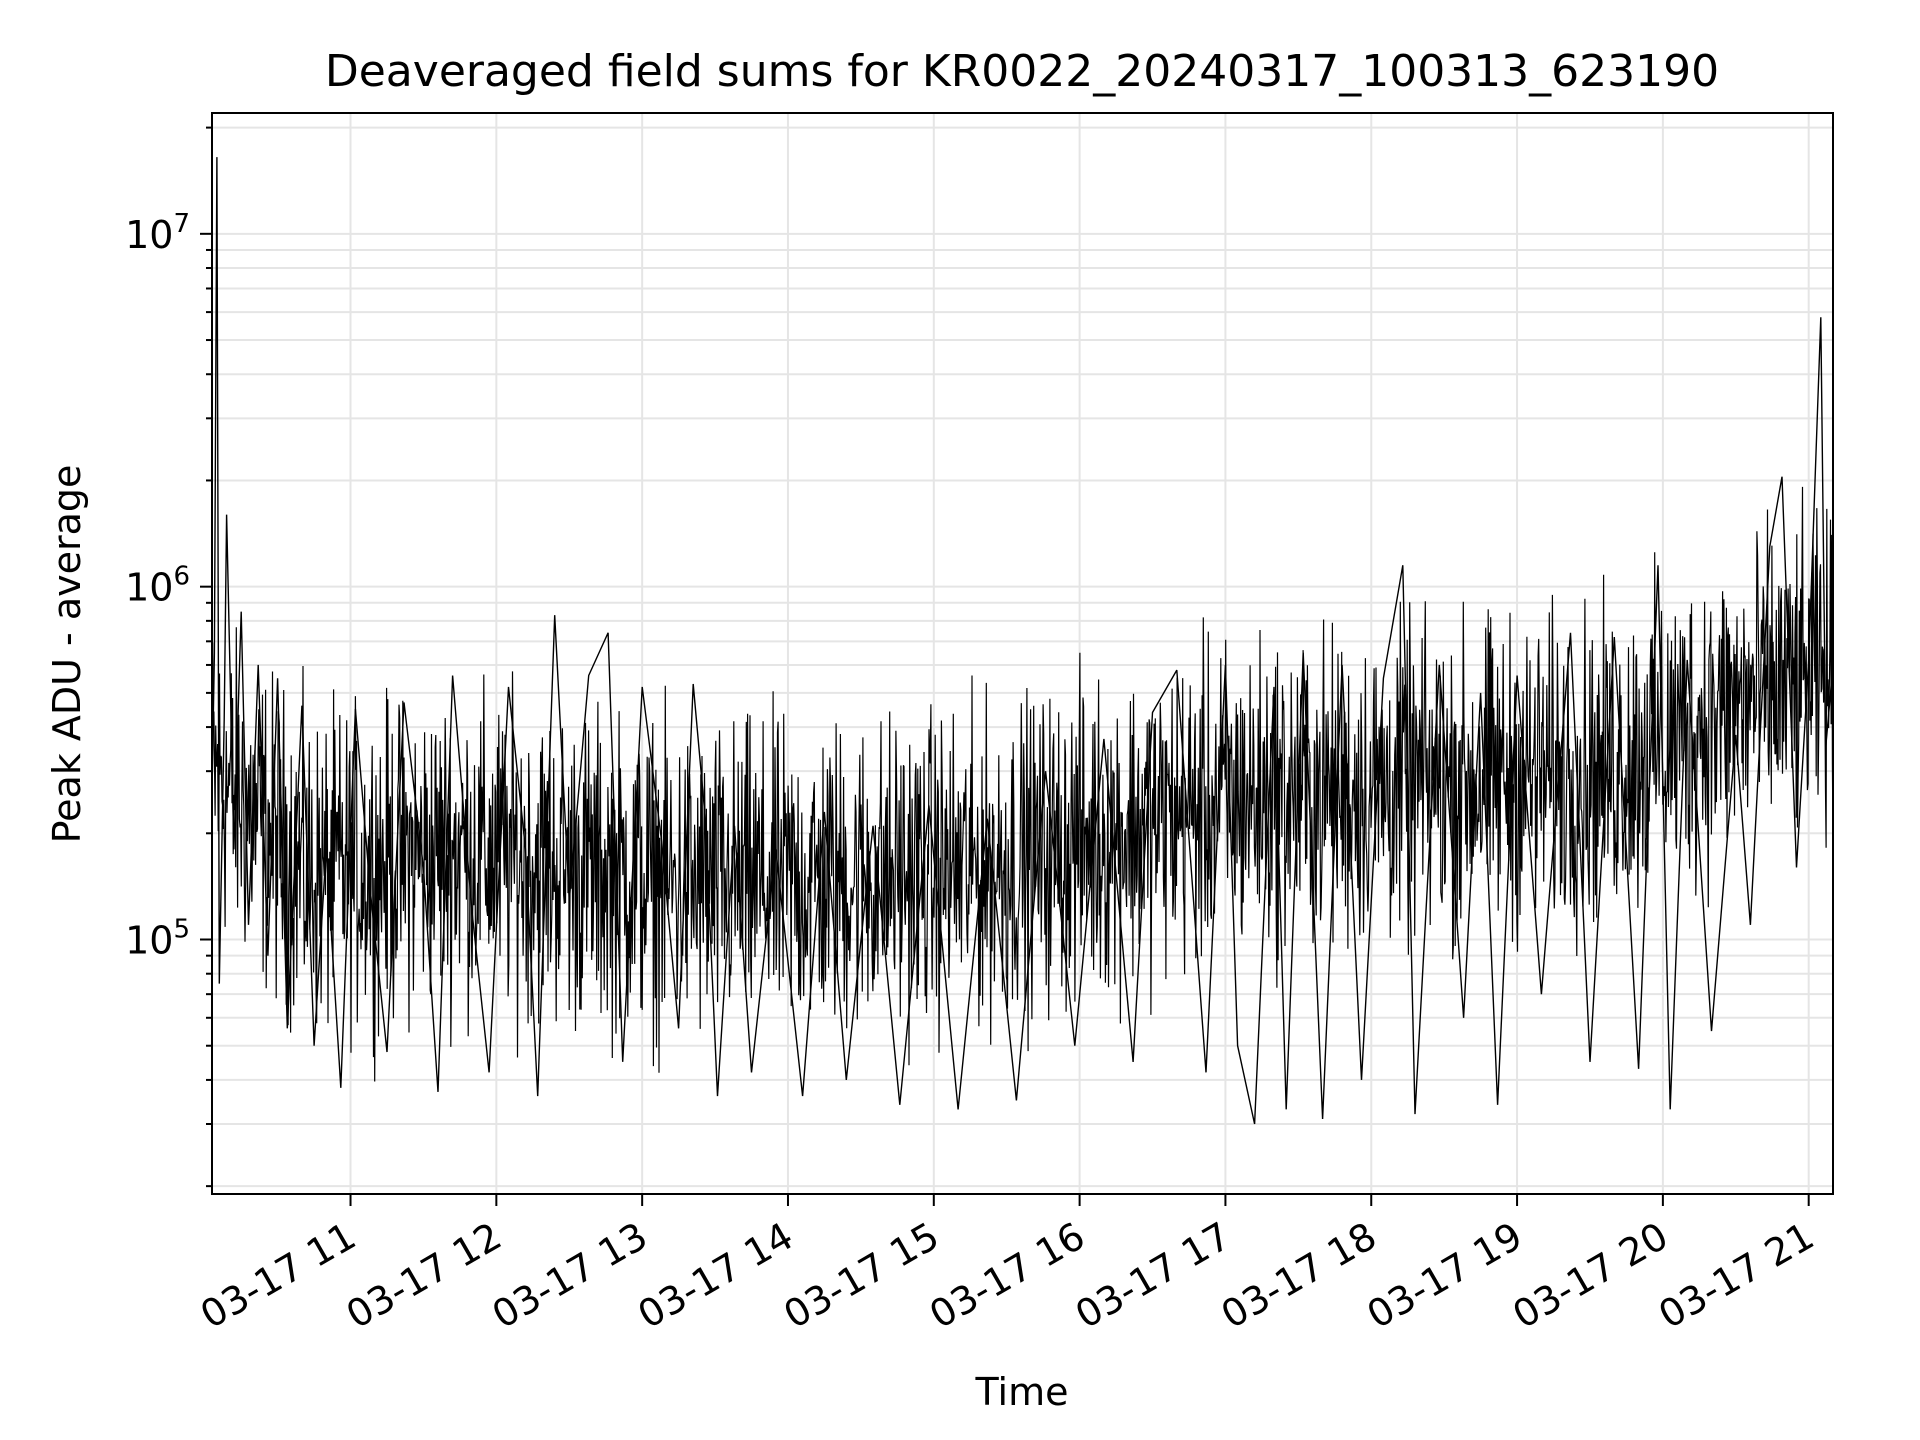 Image resolution: width=1920 pixels, height=1440 pixels. What do you see at coordinates (181, 224) in the screenshot?
I see `y-tick-label-exponent: 7` at bounding box center [181, 224].